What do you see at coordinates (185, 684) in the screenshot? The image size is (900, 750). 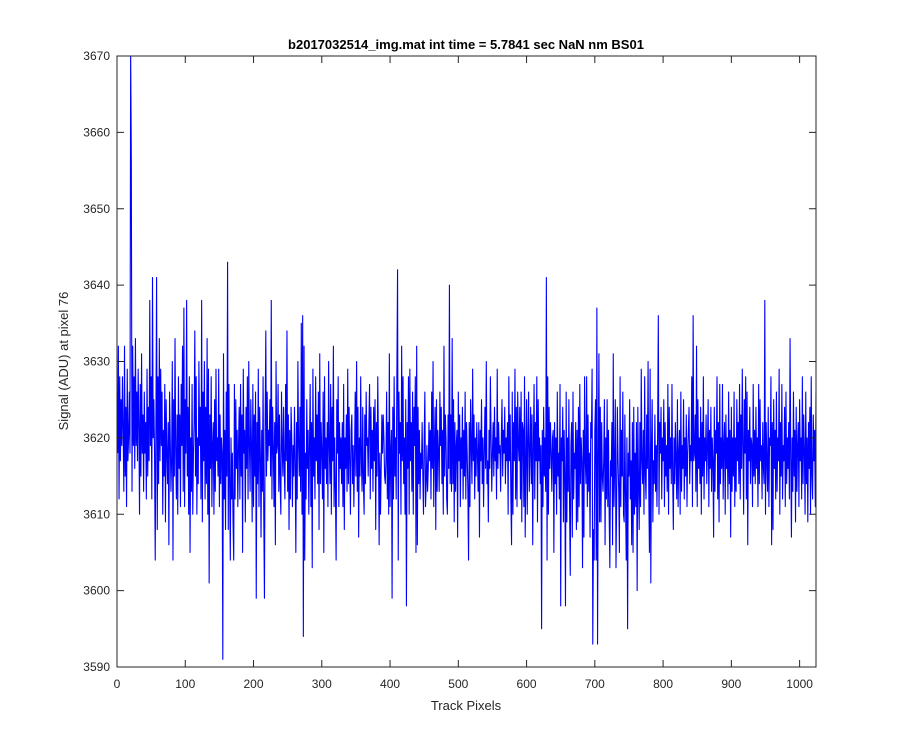 I see `x-tick-label: 100` at bounding box center [185, 684].